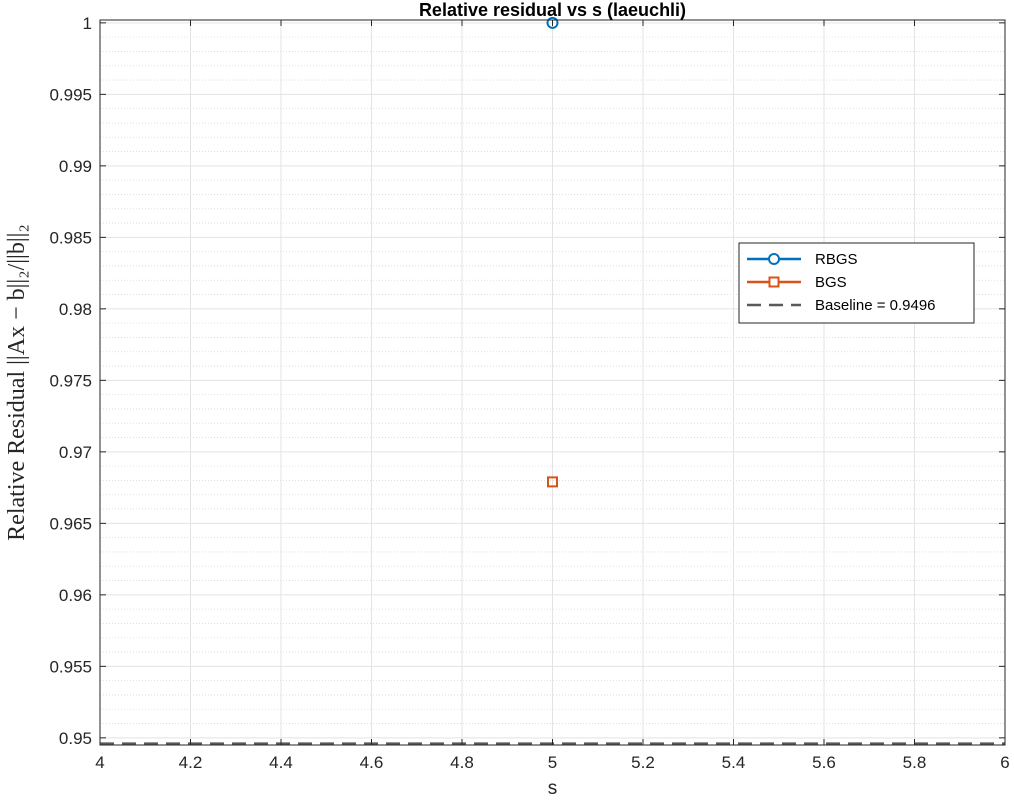 Image resolution: width=1014 pixels, height=801 pixels. I want to click on legend-label: BGS, so click(831, 282).